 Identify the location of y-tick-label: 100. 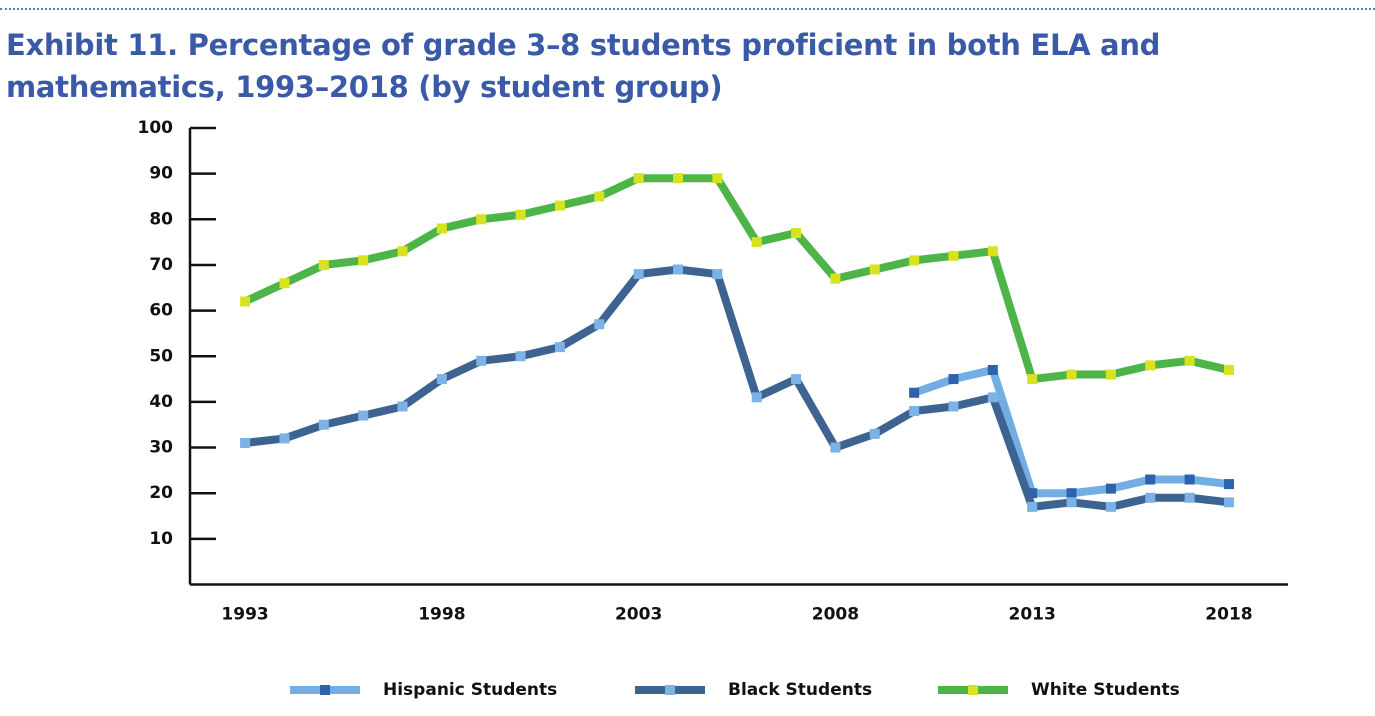
(156, 128).